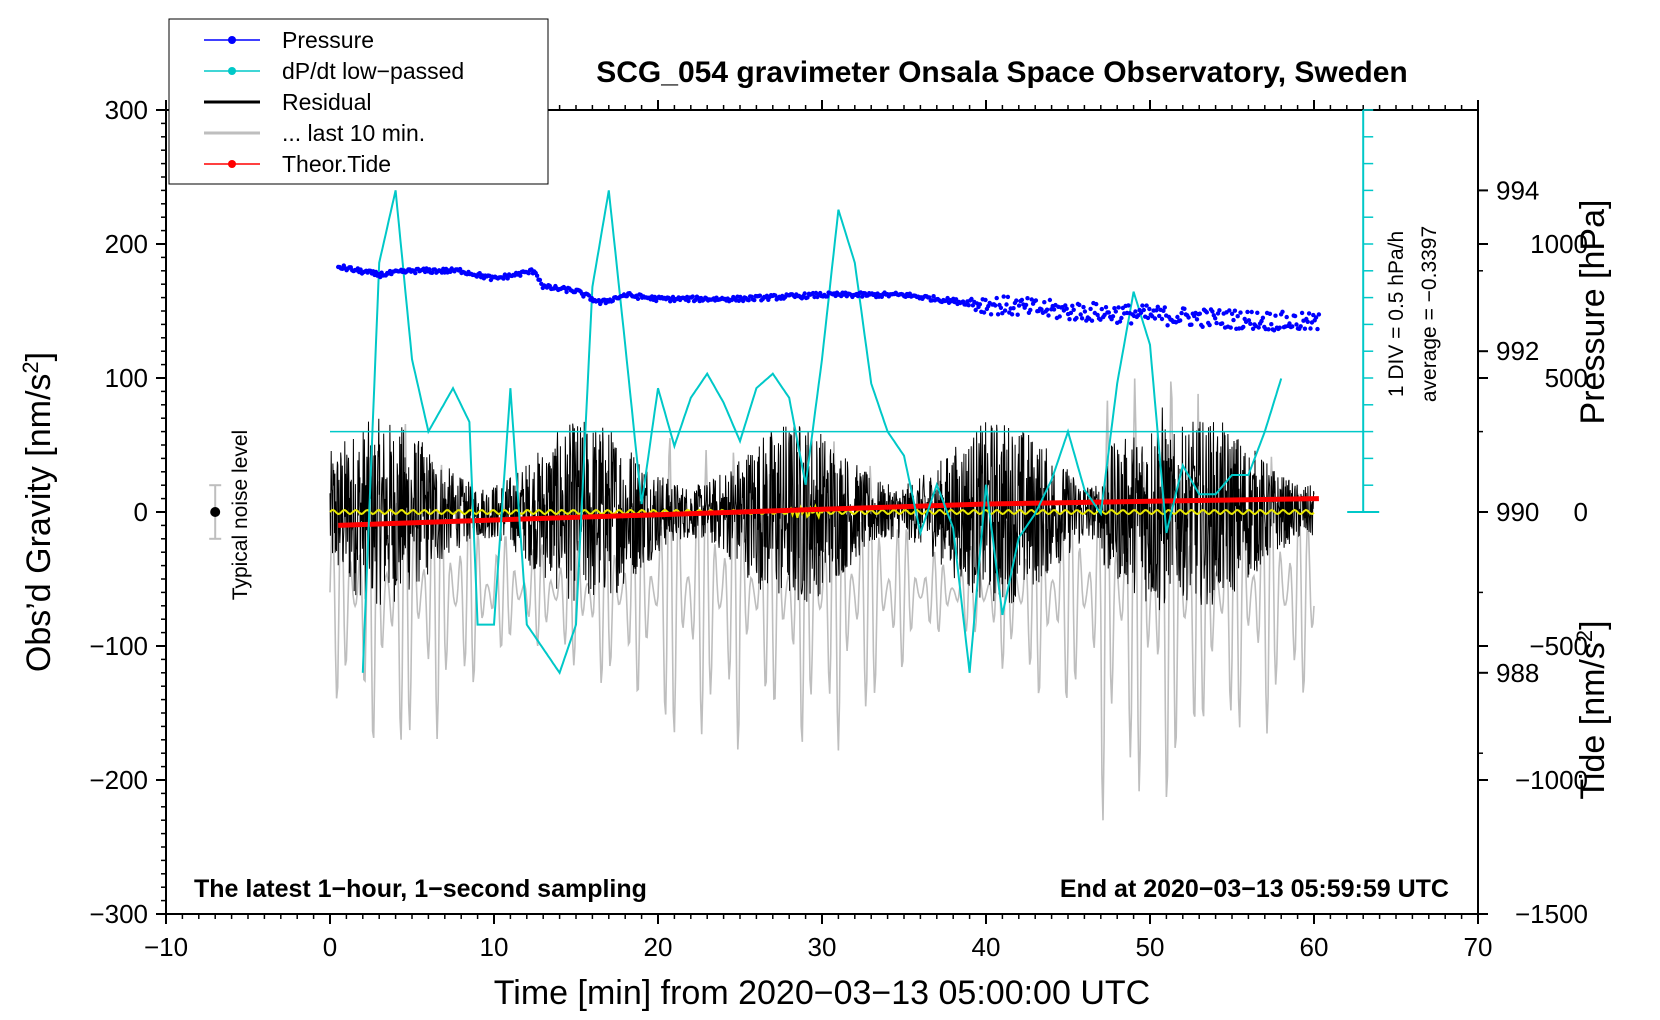 This screenshot has width=1660, height=1020. Describe the element at coordinates (39, 523) in the screenshot. I see `y-axis-label-main: Obs’d Gravity [nm/s` at that location.